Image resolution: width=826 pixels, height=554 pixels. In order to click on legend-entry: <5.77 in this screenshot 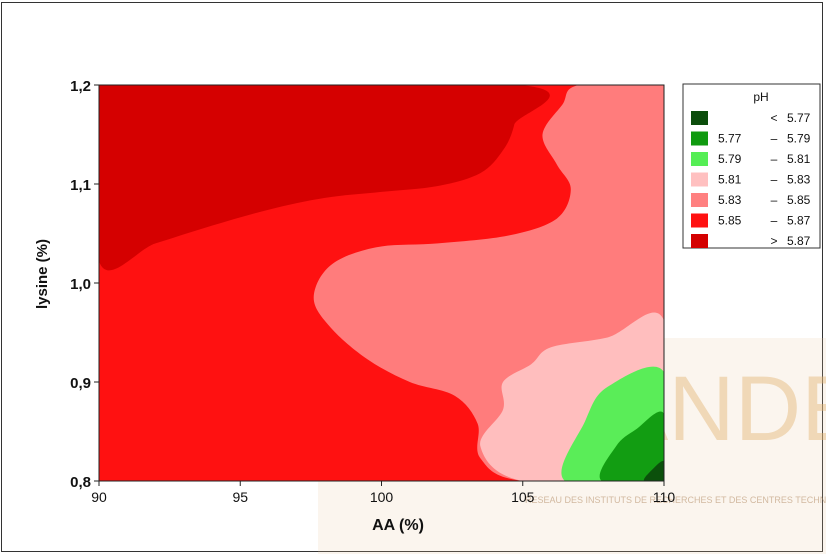, I will do `click(751, 118)`.